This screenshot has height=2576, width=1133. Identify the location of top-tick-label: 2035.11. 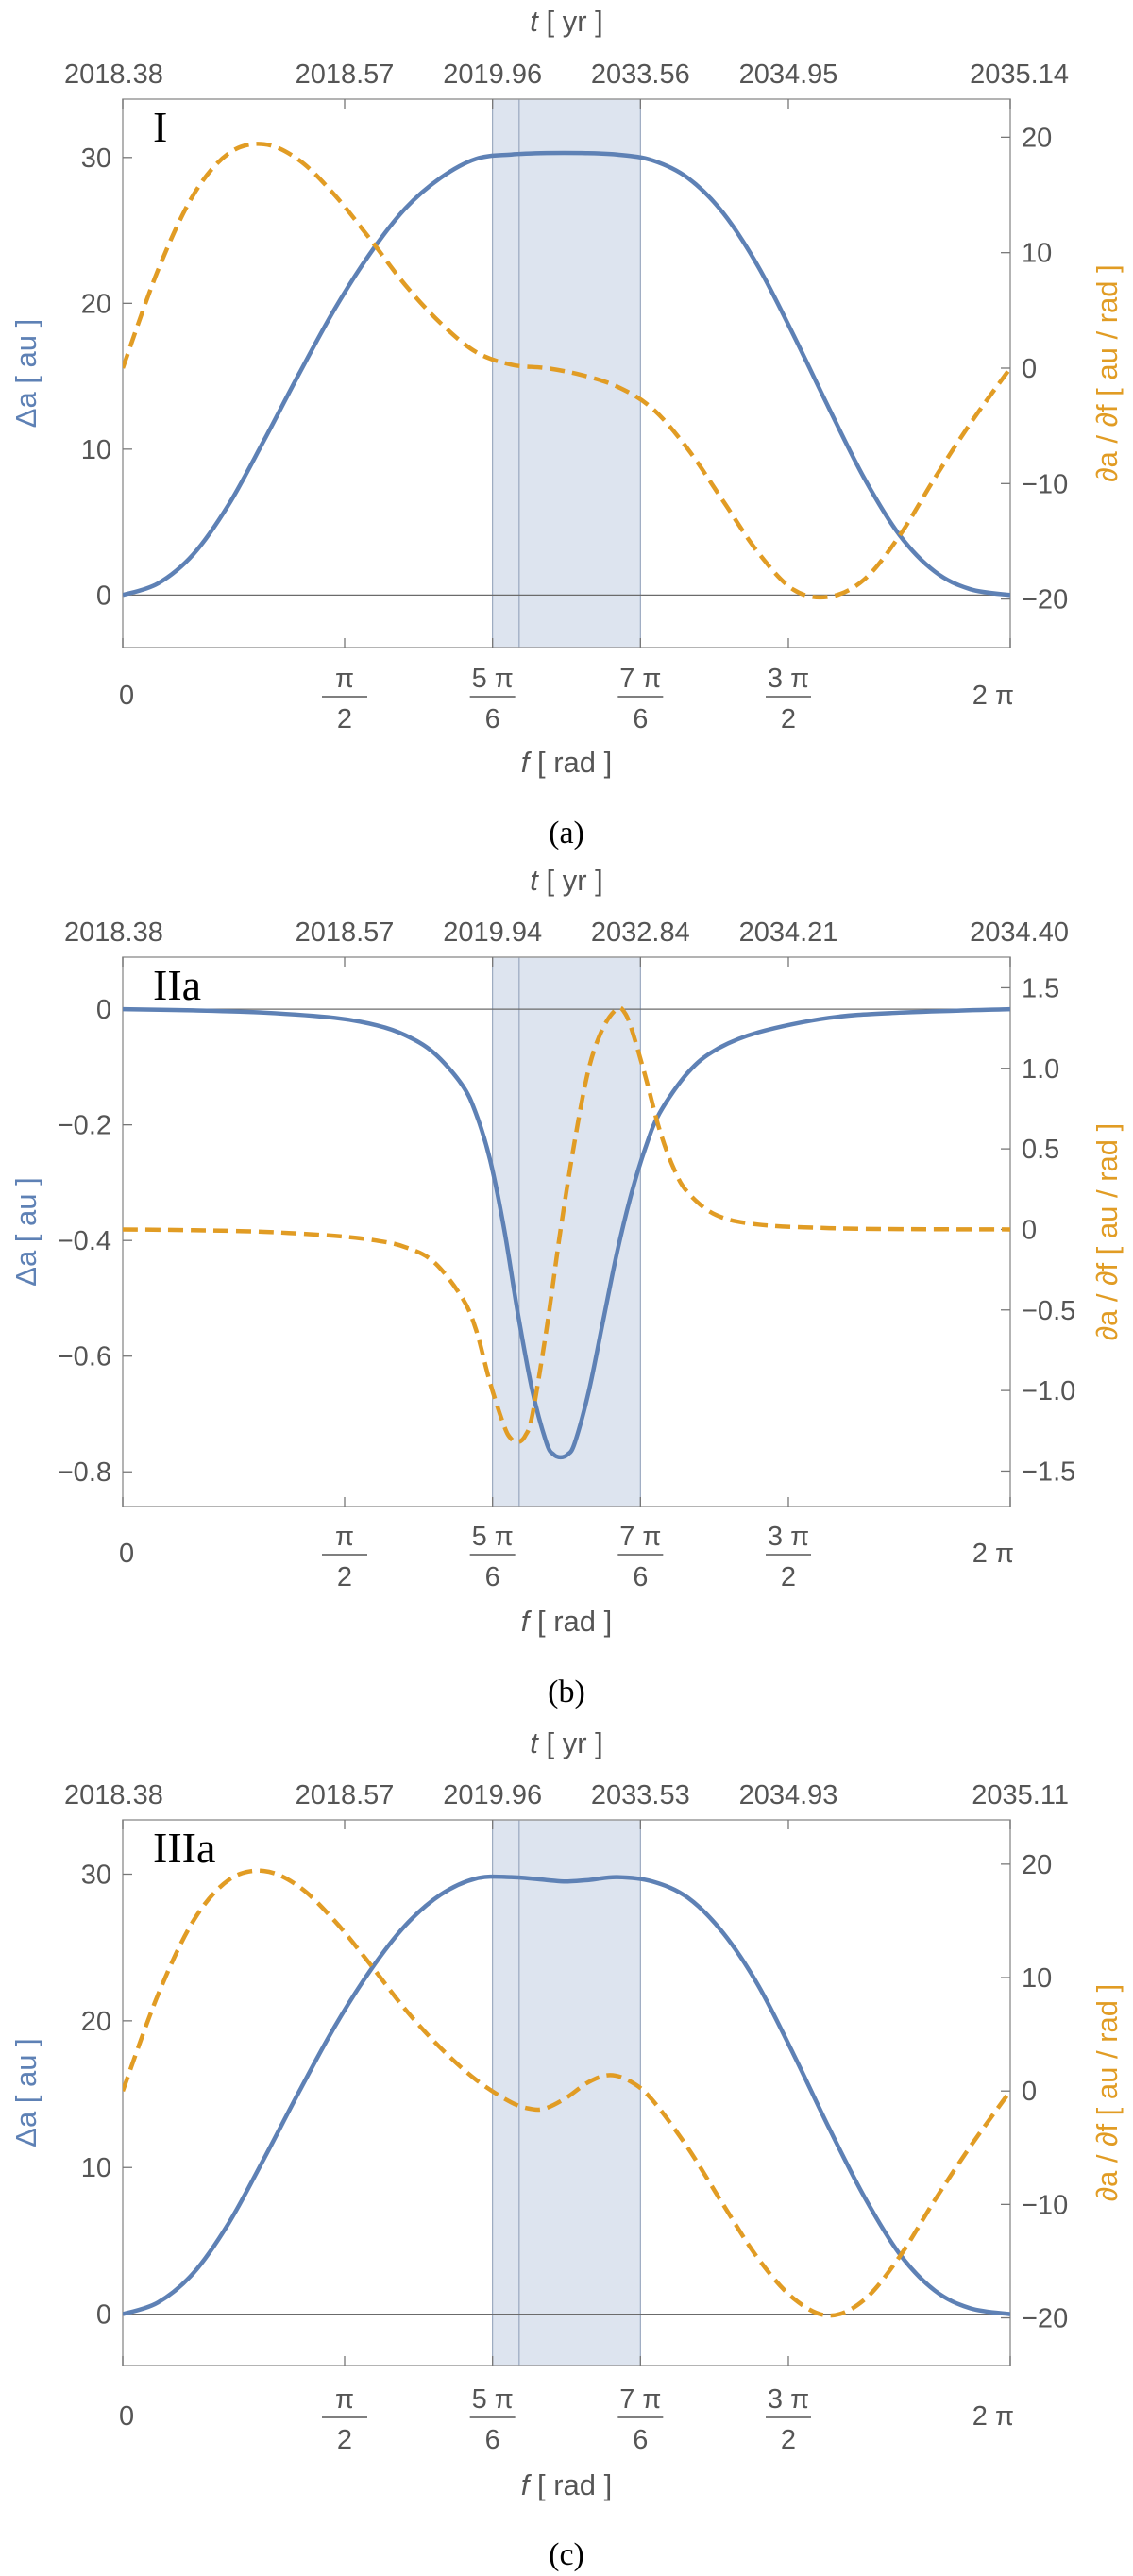
(1021, 1795).